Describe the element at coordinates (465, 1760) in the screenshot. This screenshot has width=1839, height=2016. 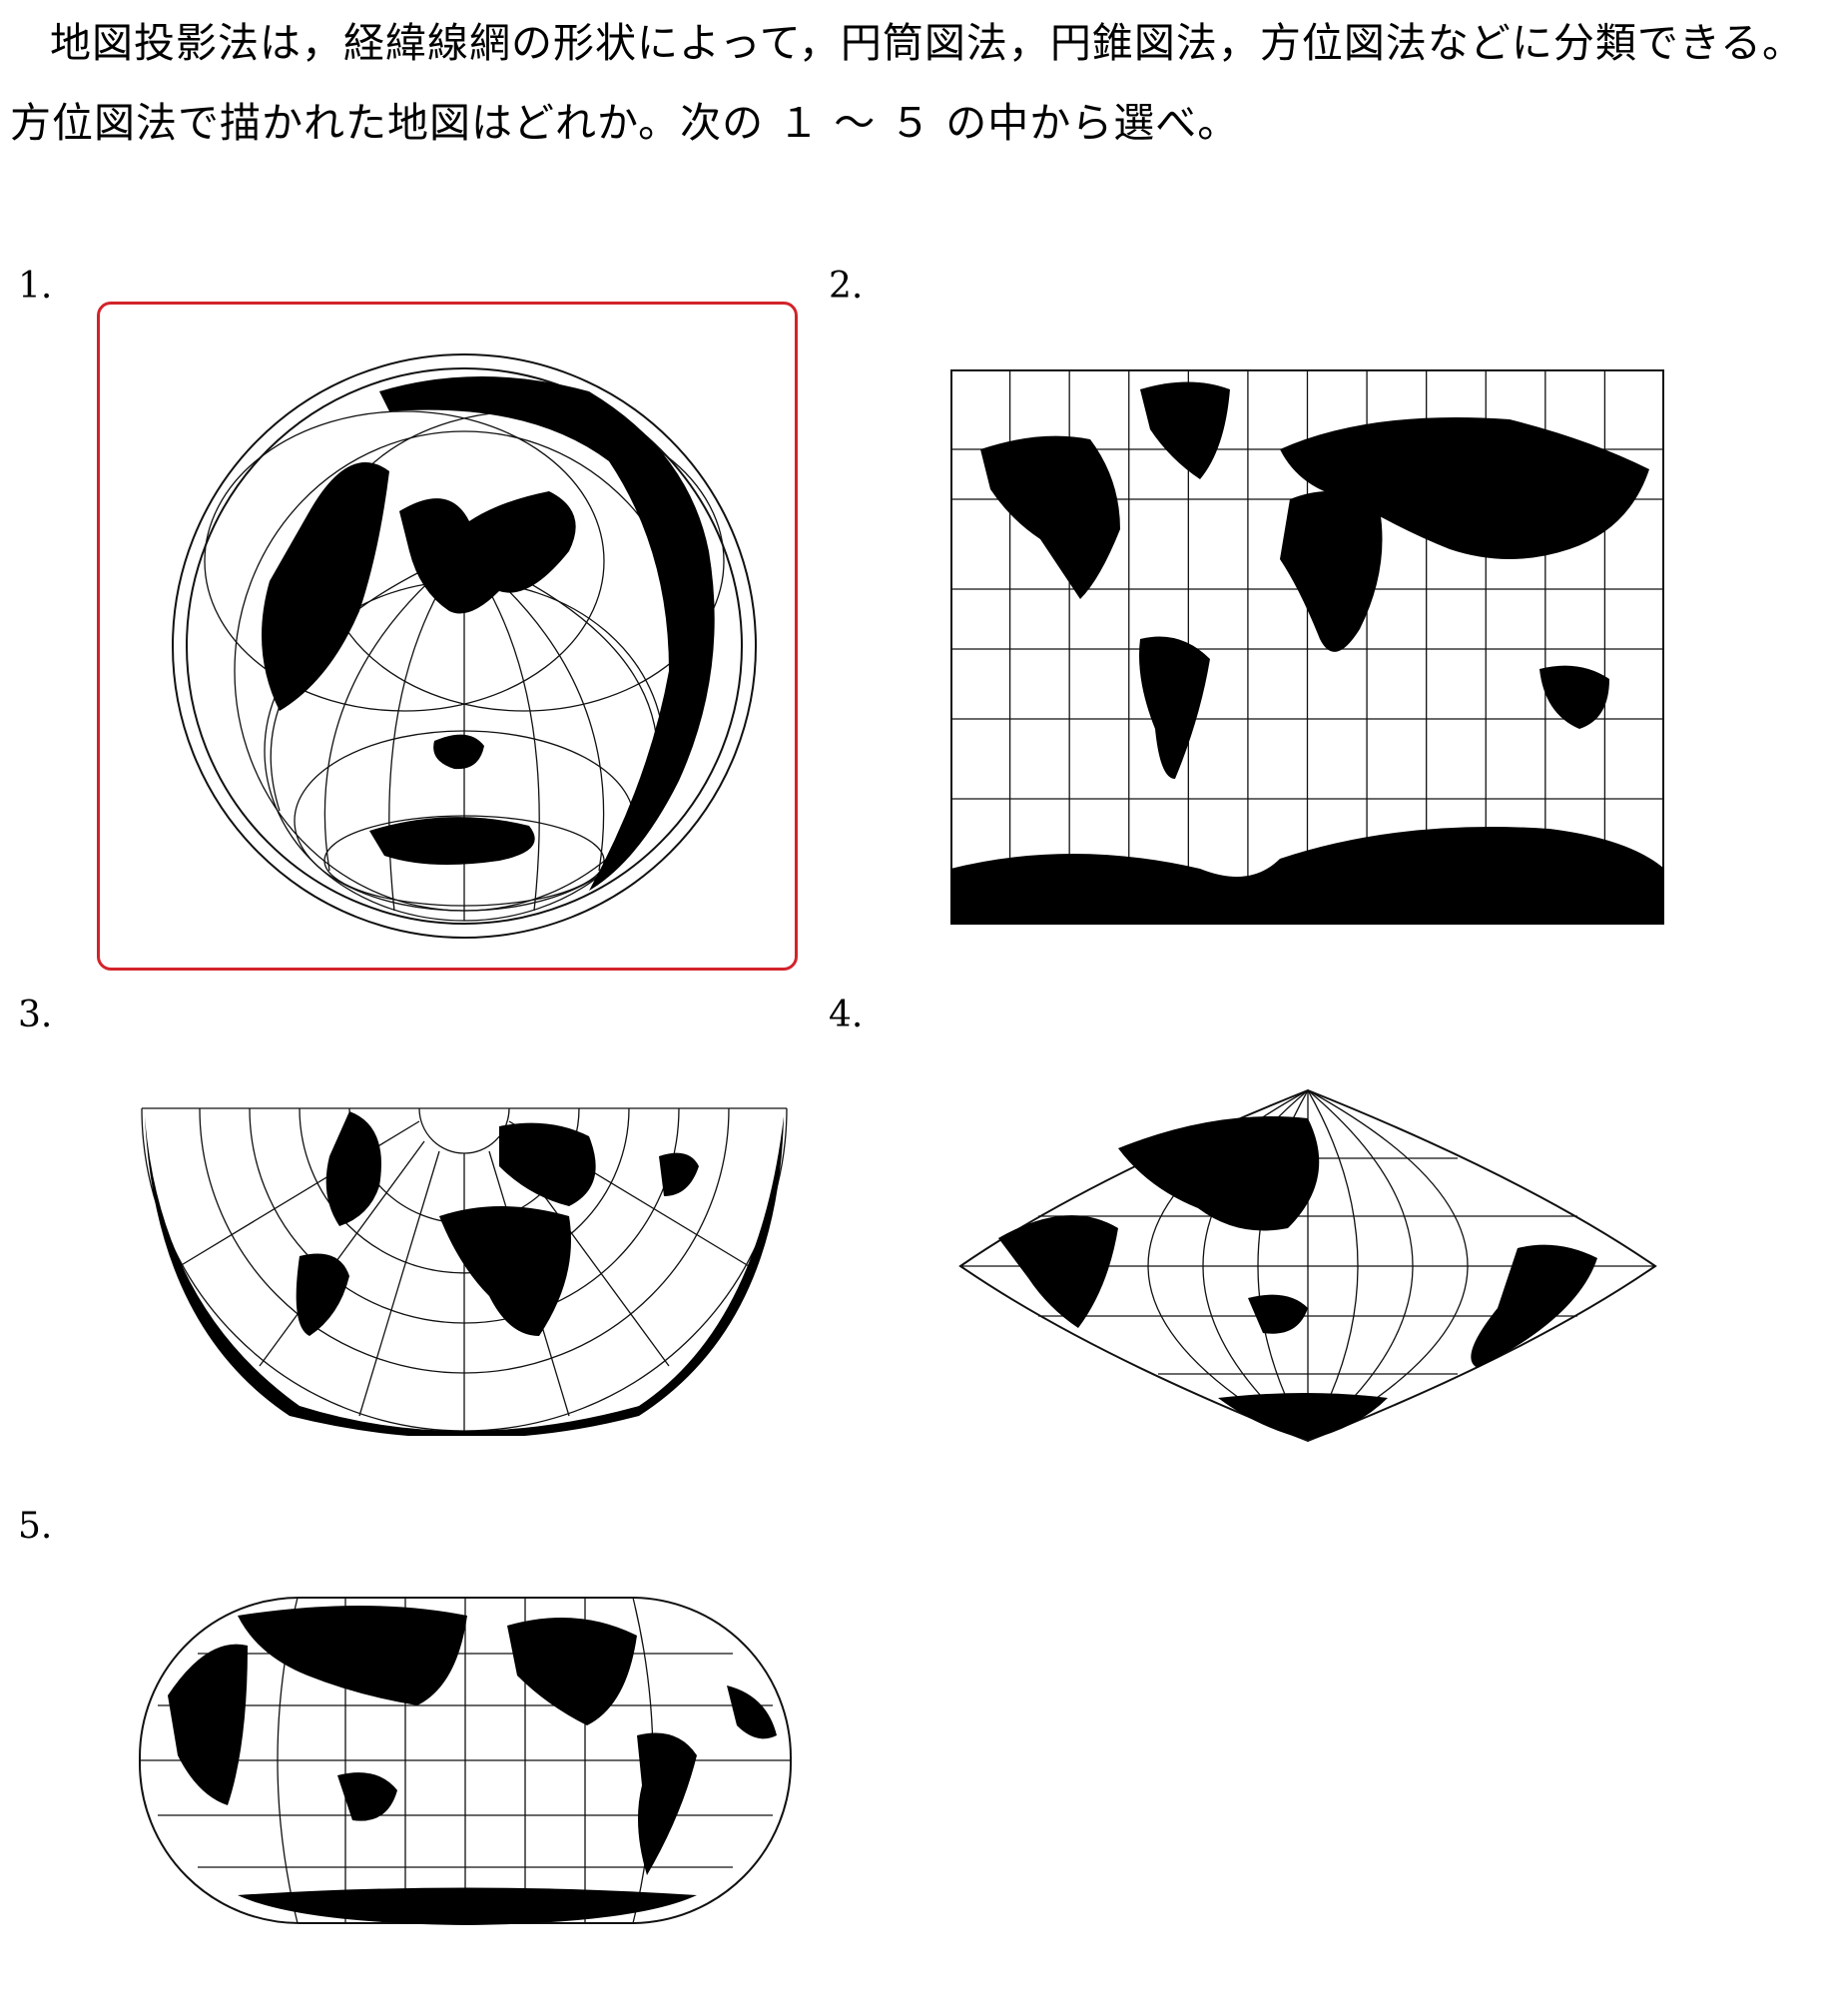
I see `option-5-map-pseudocylindrical` at that location.